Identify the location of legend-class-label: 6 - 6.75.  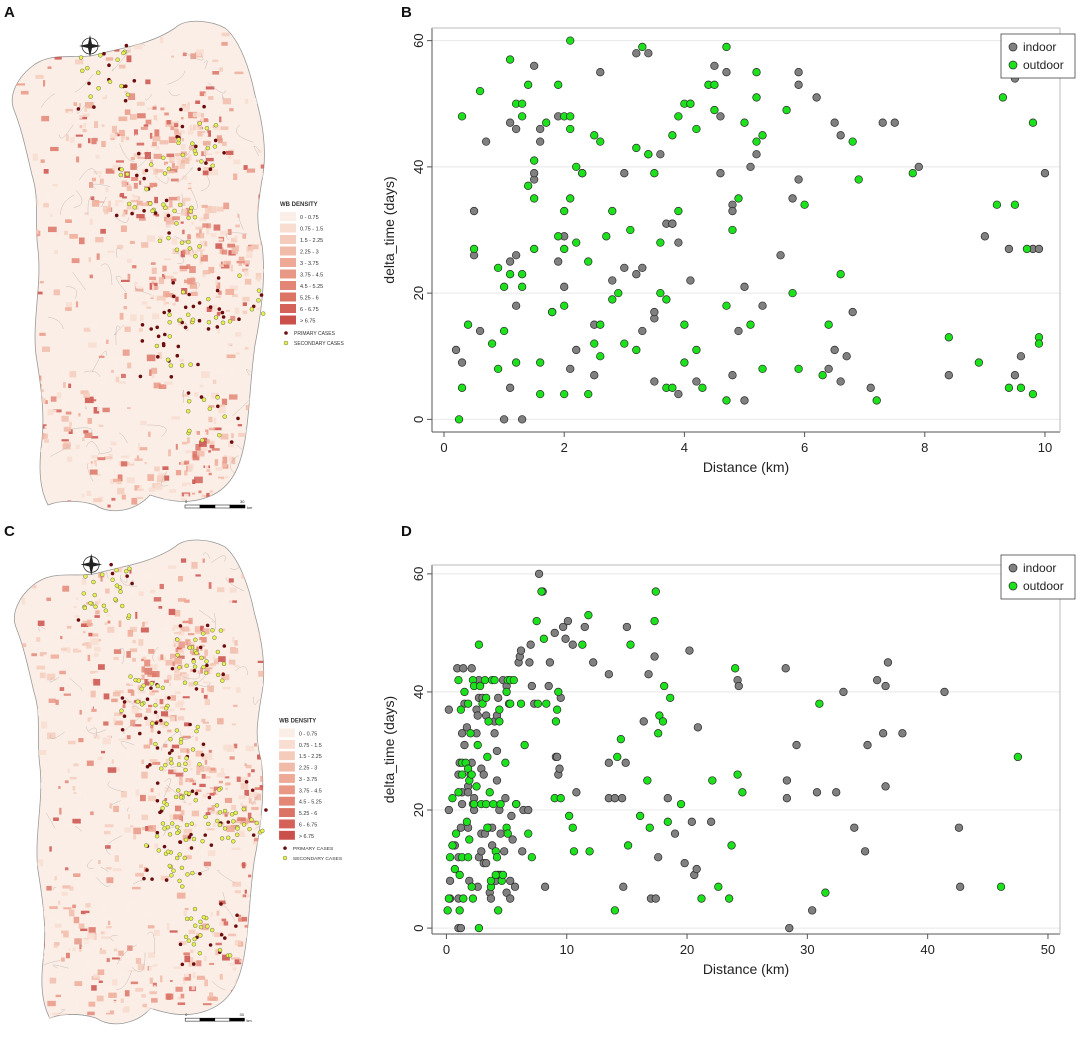
(308, 825).